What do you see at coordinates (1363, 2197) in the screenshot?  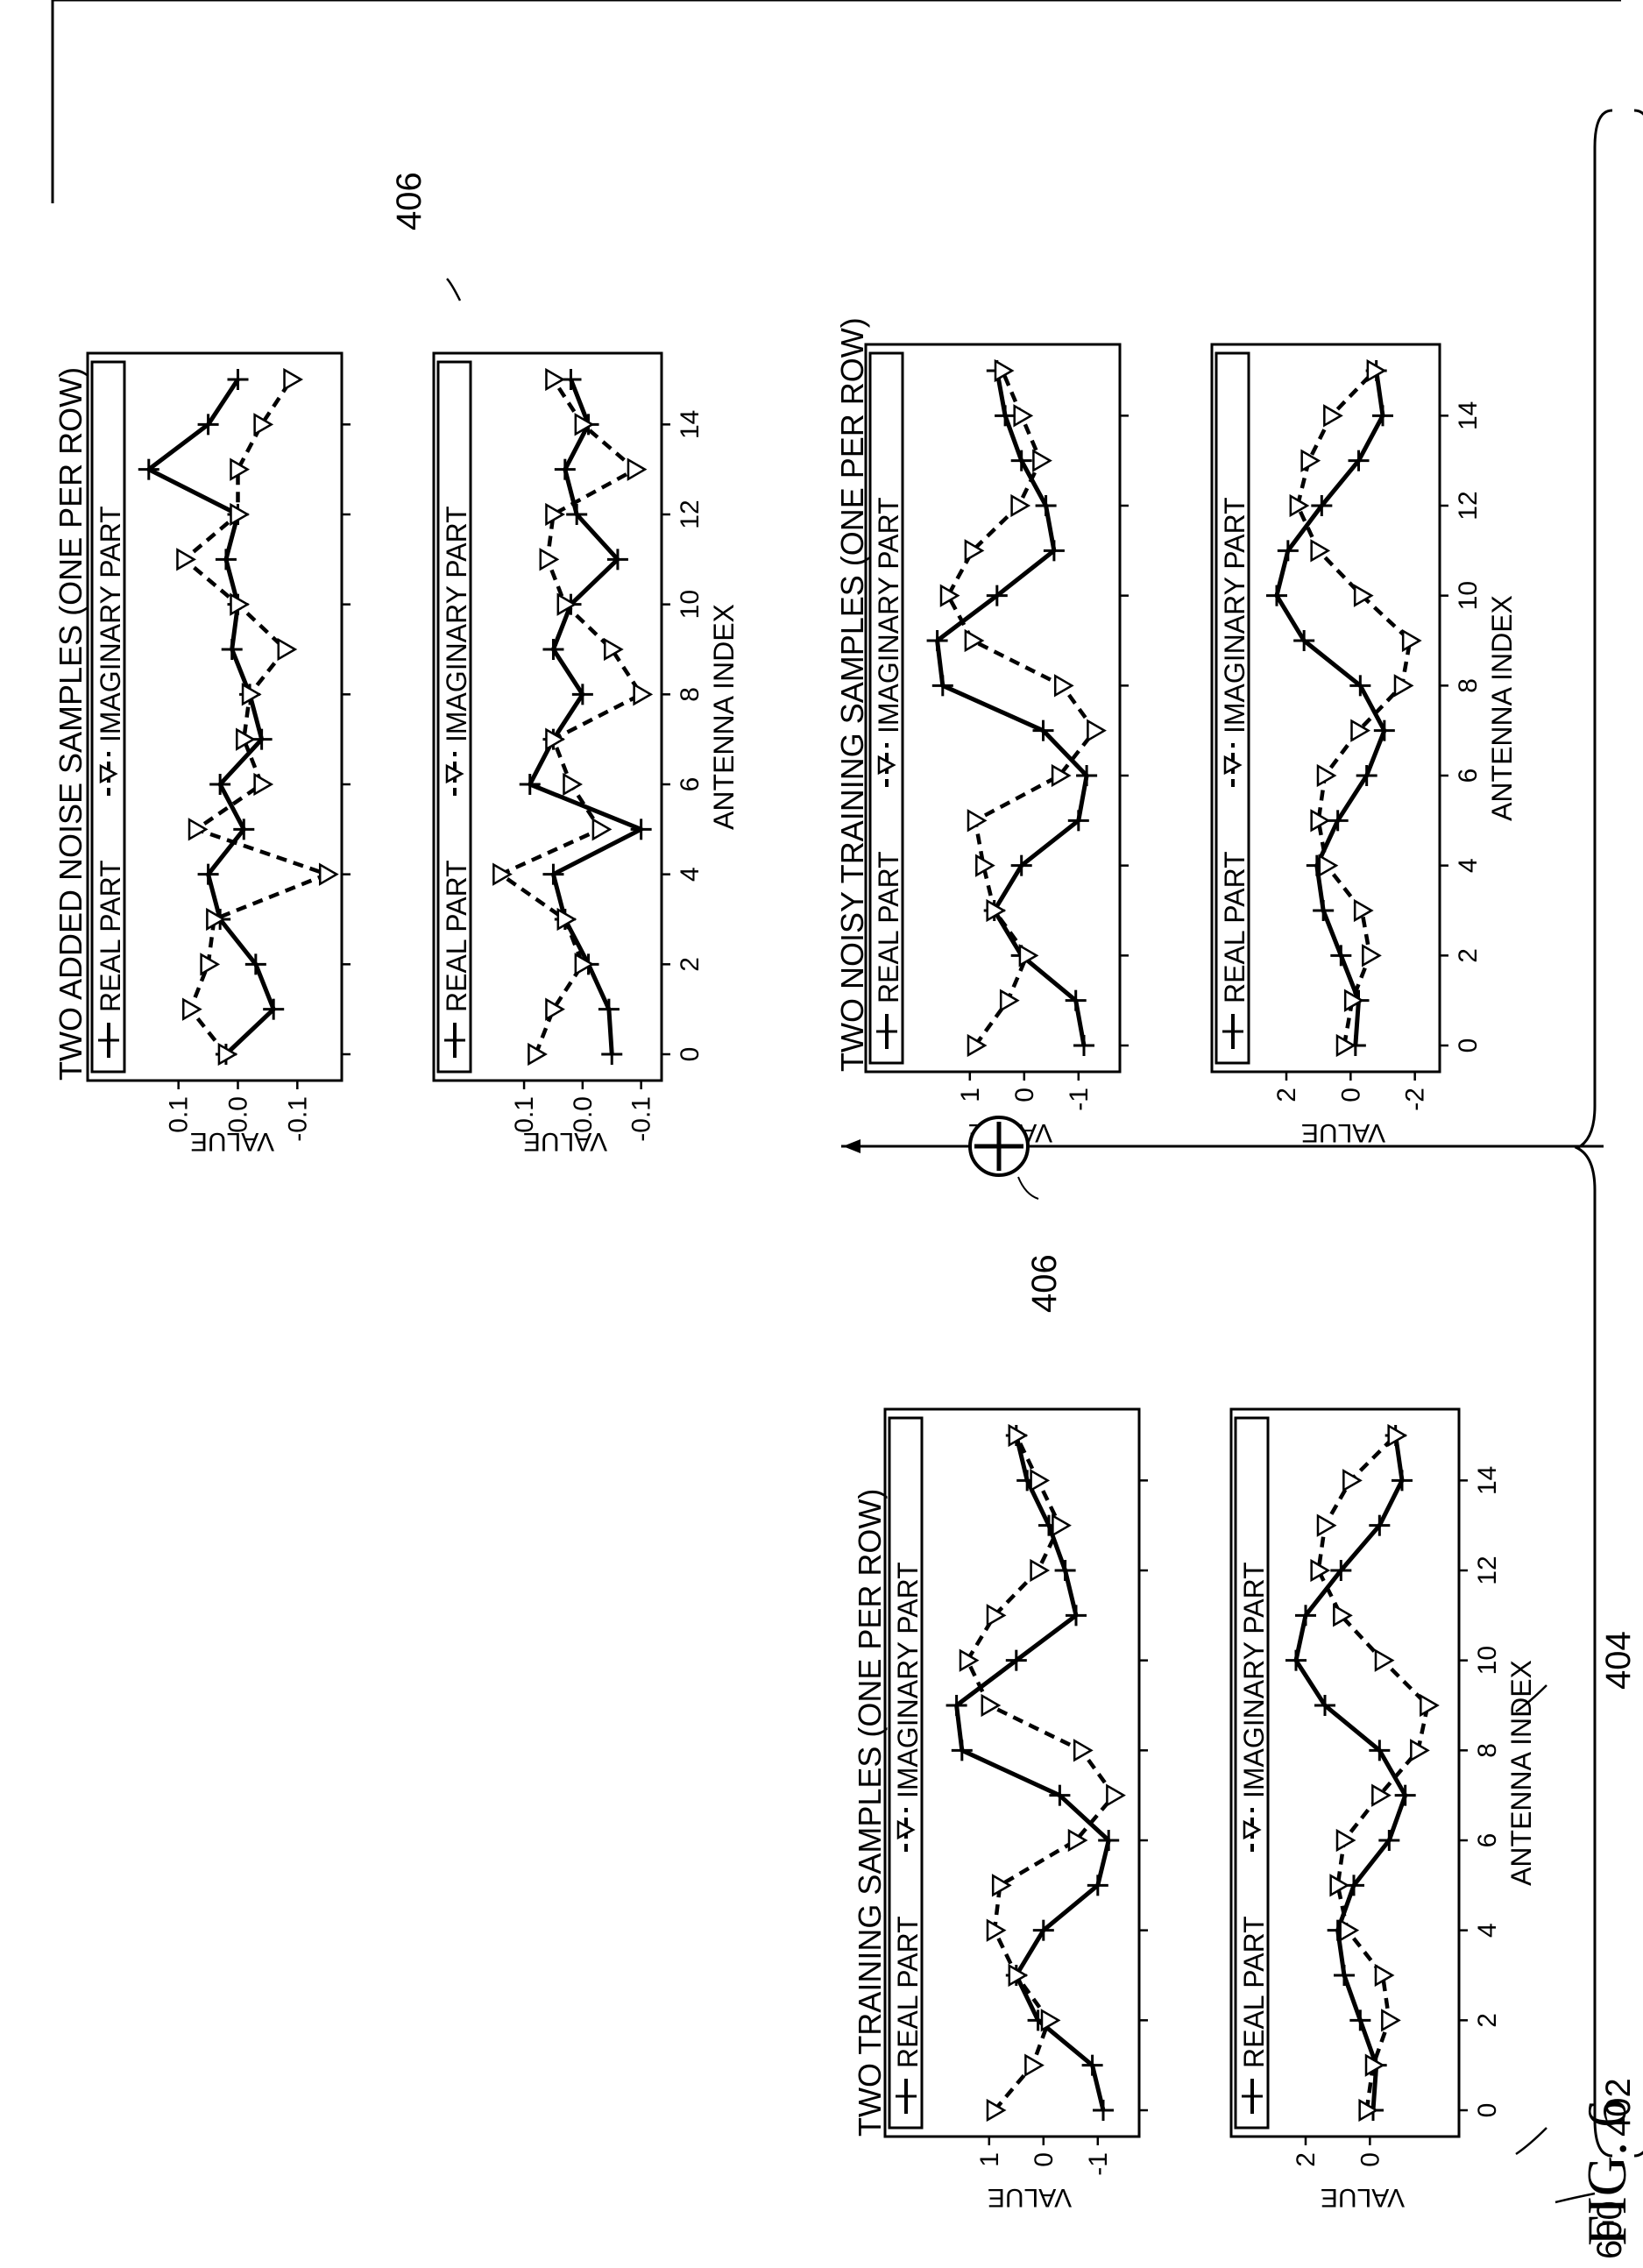 I see `training-row2-ylabel: VALUE` at bounding box center [1363, 2197].